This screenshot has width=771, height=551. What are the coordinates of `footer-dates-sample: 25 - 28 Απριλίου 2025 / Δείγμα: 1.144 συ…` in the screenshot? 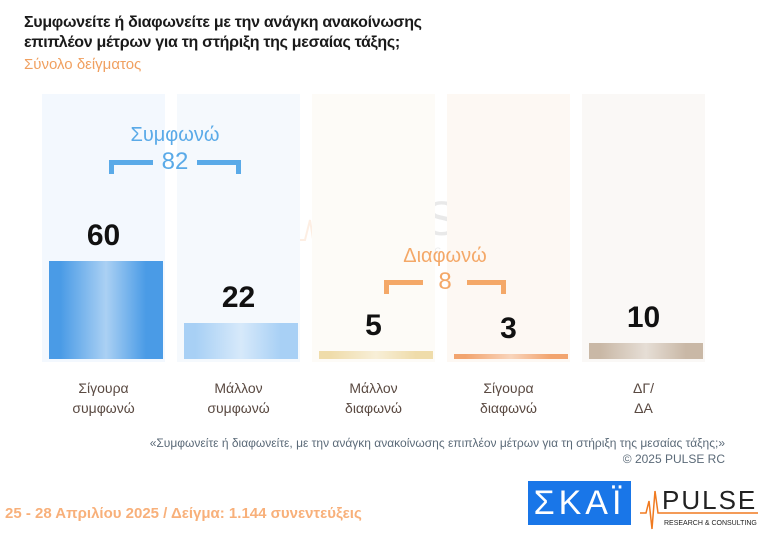 It's located at (183, 513).